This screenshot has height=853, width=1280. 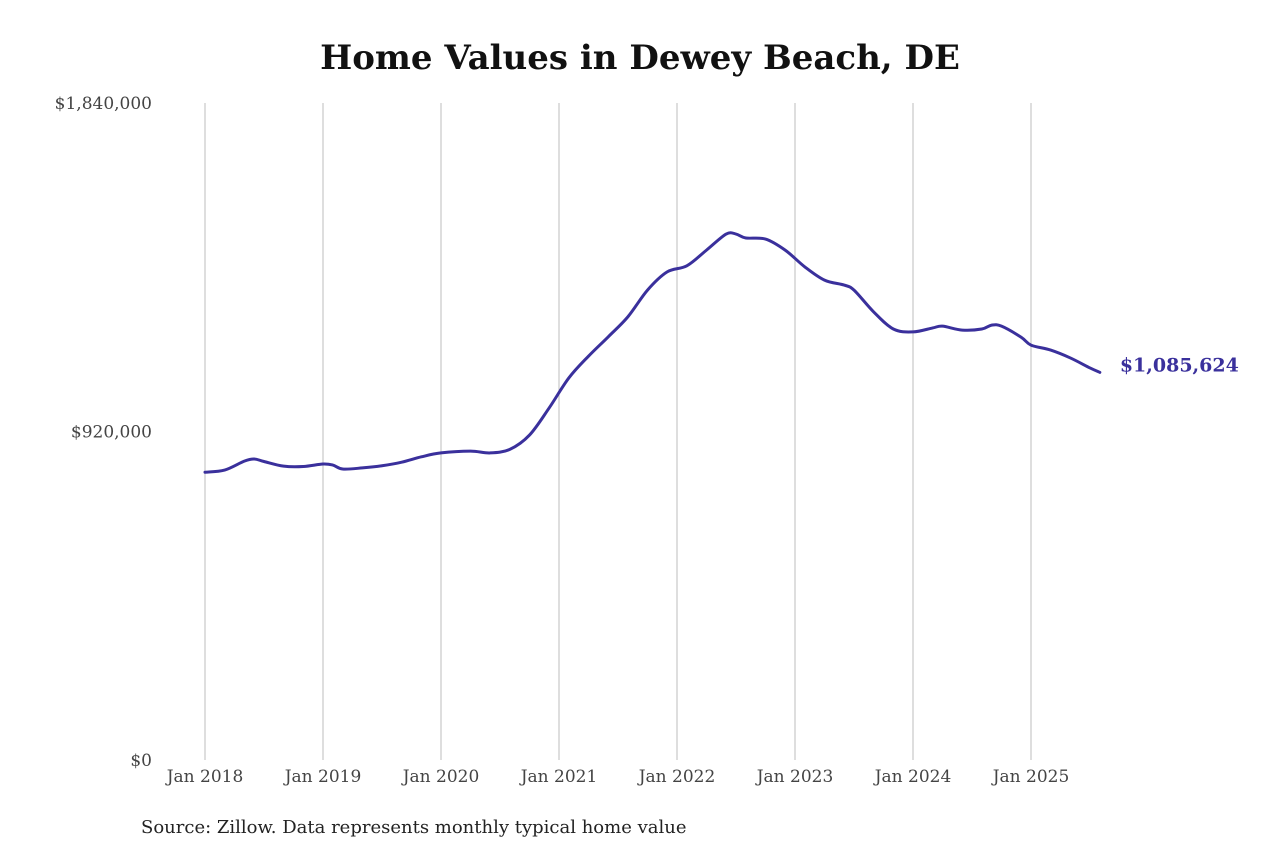 What do you see at coordinates (440, 777) in the screenshot?
I see `x-tick-label: Jan 2020` at bounding box center [440, 777].